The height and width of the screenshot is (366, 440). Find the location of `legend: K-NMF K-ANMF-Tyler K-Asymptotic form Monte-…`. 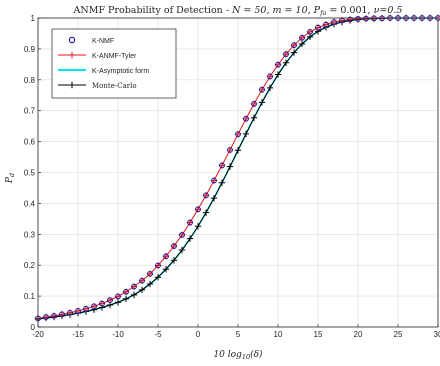

legend: K-NMF K-ANMF-Tyler K-Asymptotic form Monte-… is located at coordinates (114, 63).